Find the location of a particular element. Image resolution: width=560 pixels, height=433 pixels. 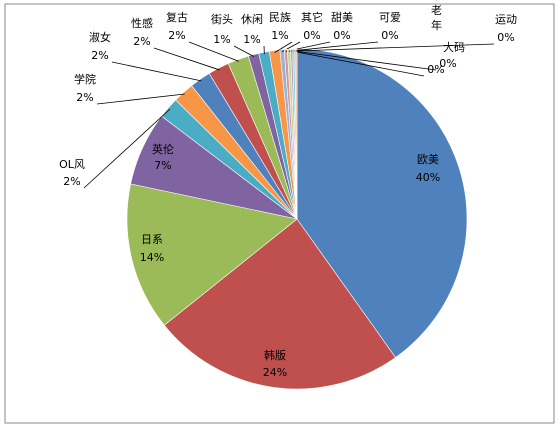

slice-label: 欧美 is located at coordinates (428, 159).